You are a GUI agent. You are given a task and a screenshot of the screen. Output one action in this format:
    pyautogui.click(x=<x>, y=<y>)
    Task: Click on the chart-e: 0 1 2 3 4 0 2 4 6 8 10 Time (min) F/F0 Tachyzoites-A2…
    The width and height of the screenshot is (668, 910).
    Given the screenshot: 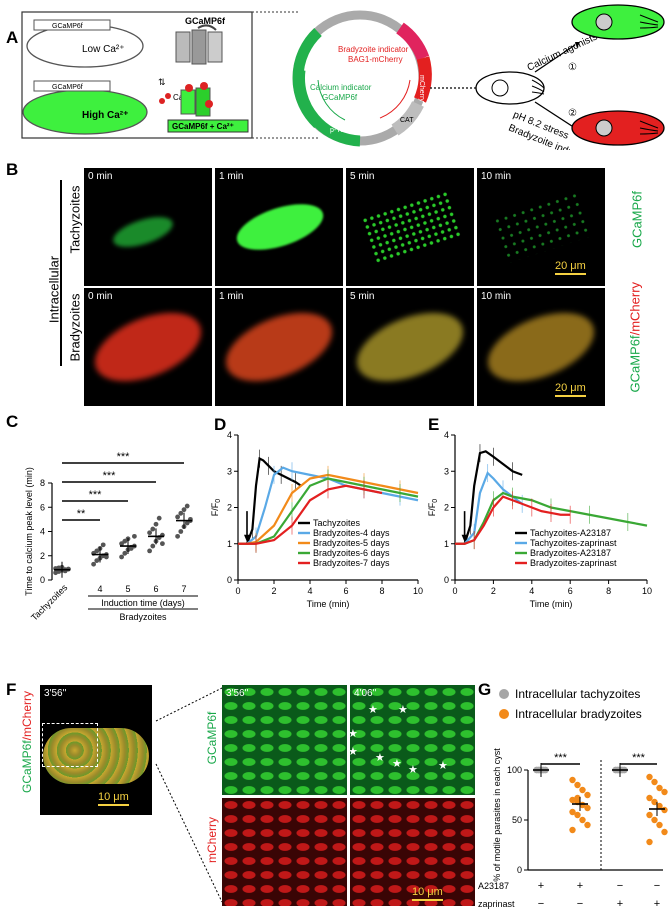 What is the action you would take?
    pyautogui.click(x=539, y=519)
    